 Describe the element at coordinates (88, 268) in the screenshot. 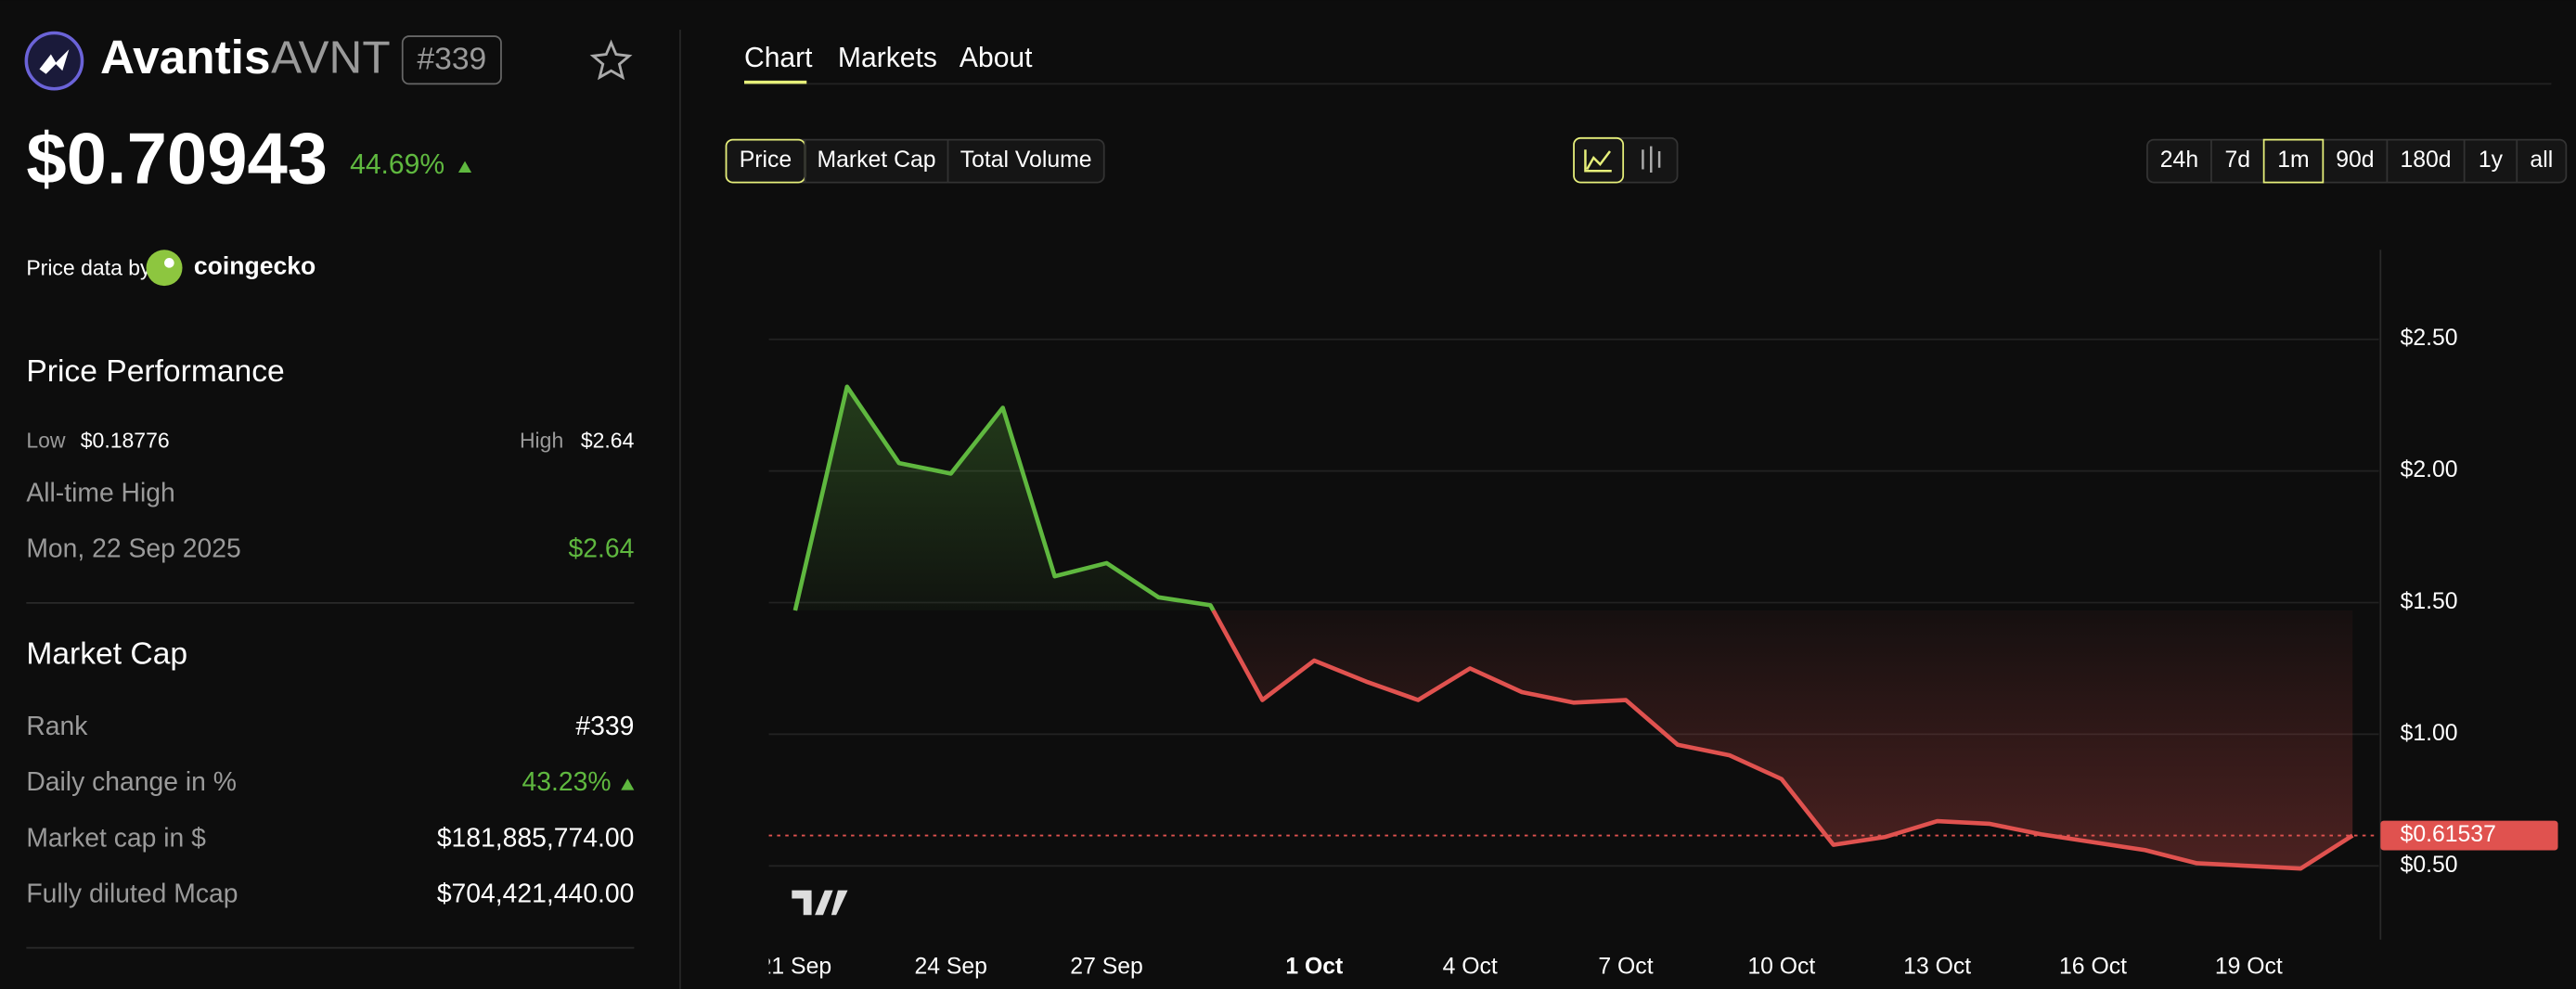

I see `source-label: Price data by` at that location.